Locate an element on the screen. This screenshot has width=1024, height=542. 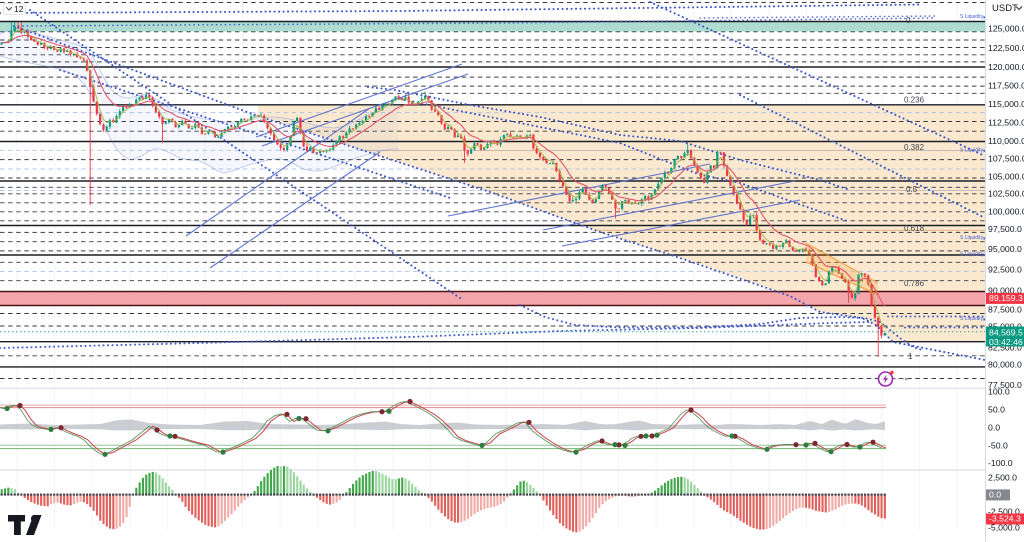
svg-text: 100,000.0 is located at coordinates (1006, 212).